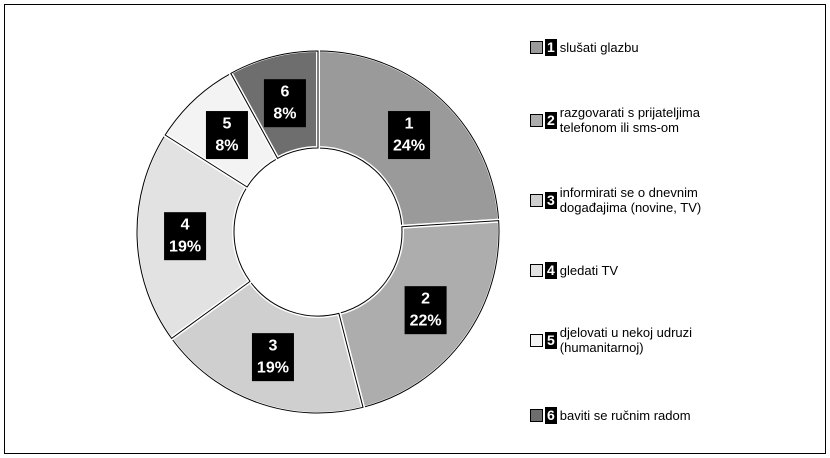 This screenshot has height=458, width=830. Describe the element at coordinates (632, 270) in the screenshot. I see `legend-item: 4 gledati TV` at that location.